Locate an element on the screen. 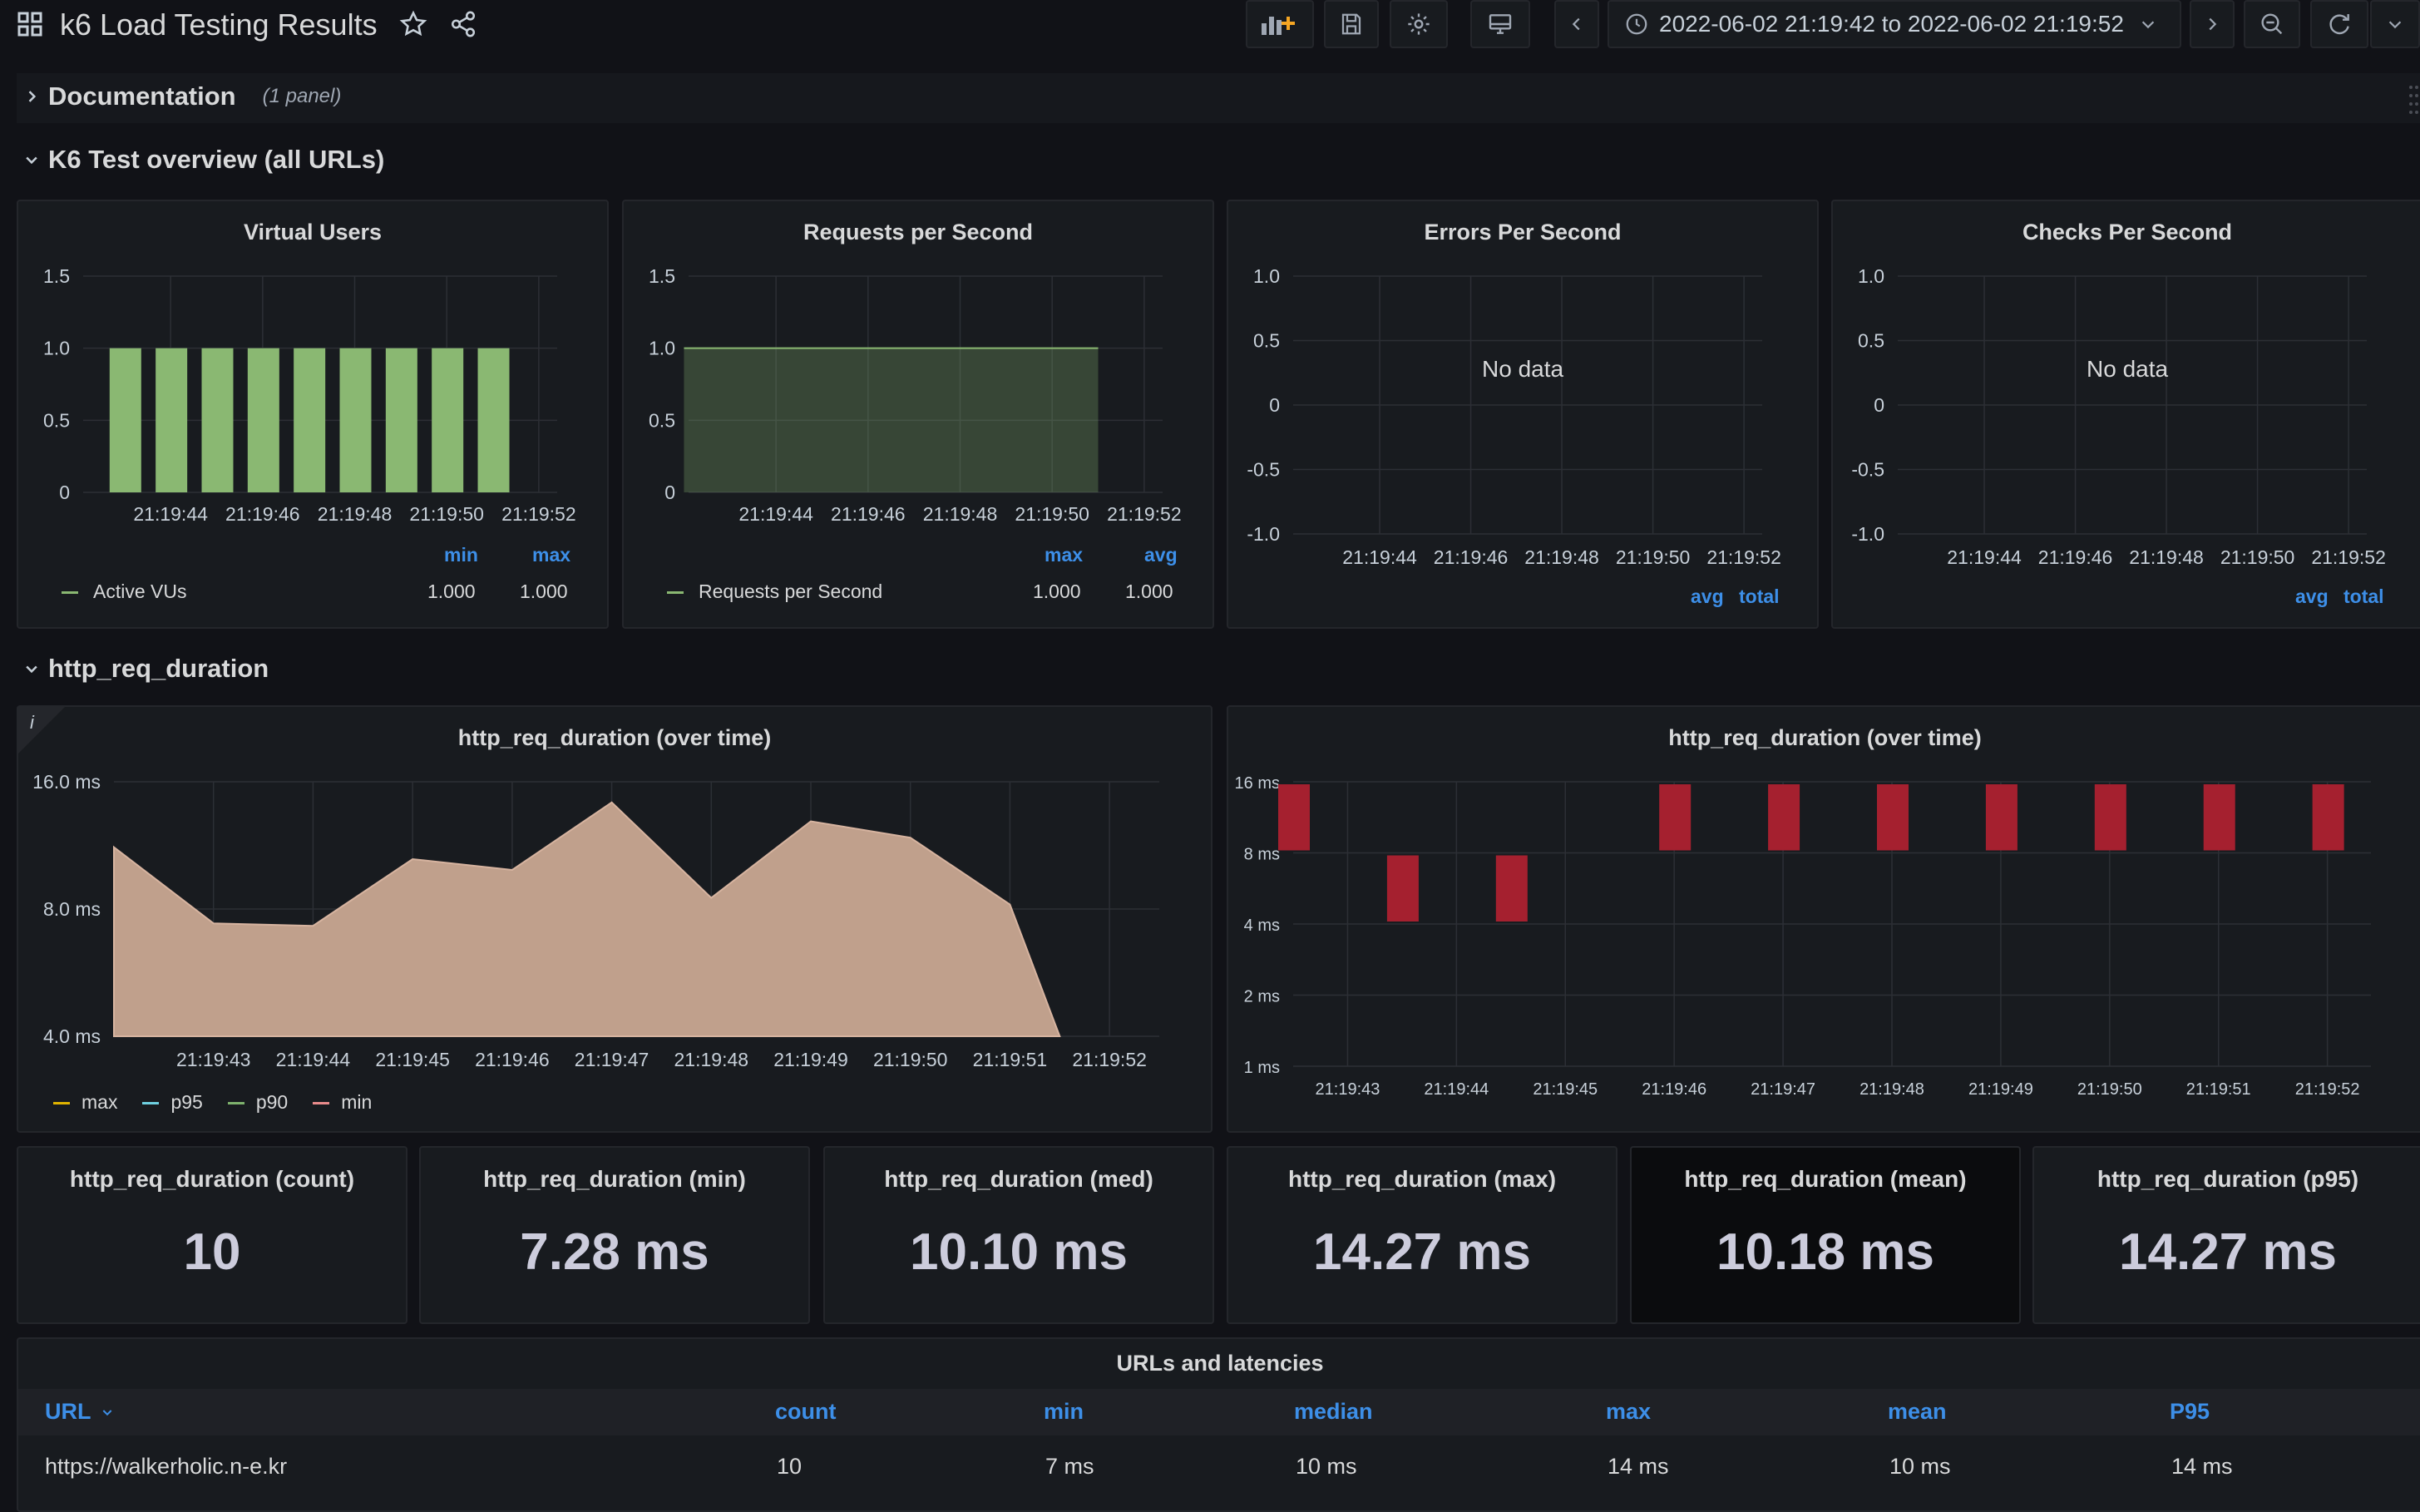 This screenshot has height=1512, width=2420. zoom-out-button is located at coordinates (2272, 24).